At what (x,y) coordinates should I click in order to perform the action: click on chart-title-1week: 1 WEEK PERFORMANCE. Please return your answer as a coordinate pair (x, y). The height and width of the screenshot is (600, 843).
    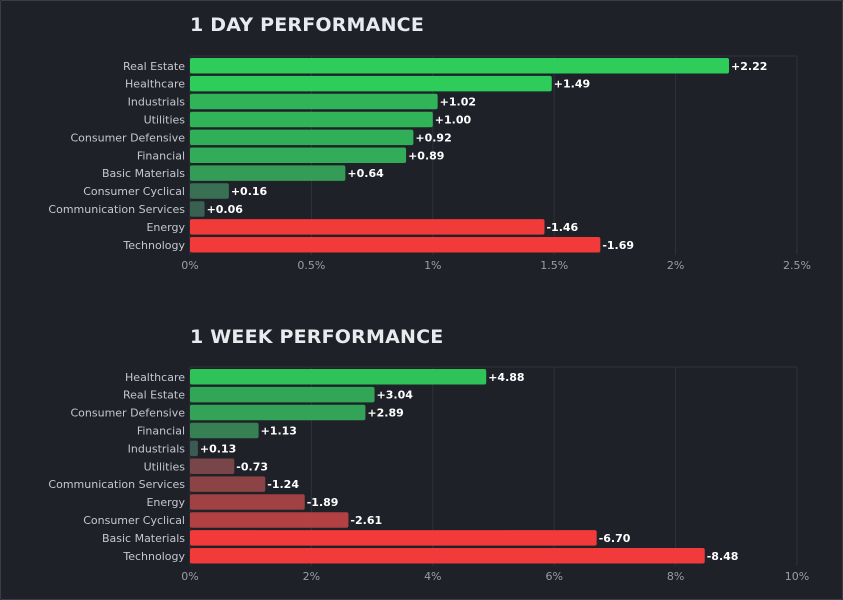
    Looking at the image, I should click on (317, 337).